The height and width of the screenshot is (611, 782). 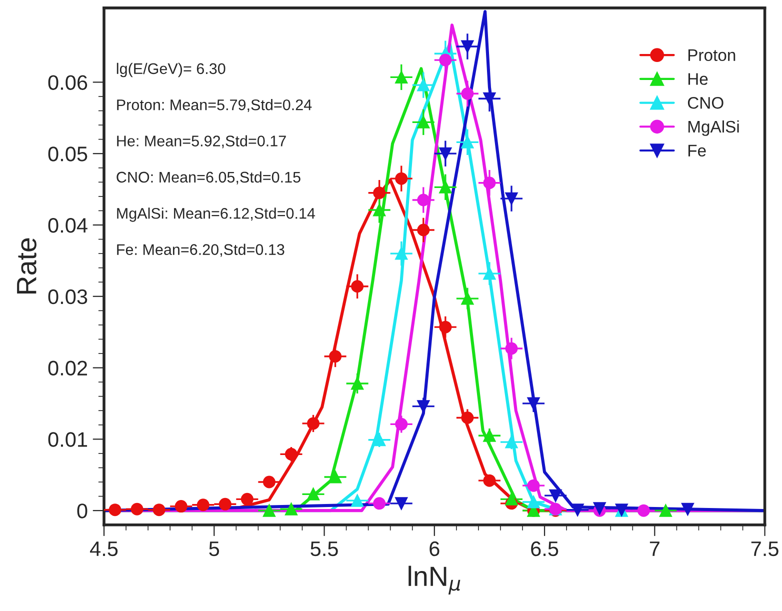 I want to click on annotation: He: Mean=5.92,Std=0.17, so click(x=201, y=141).